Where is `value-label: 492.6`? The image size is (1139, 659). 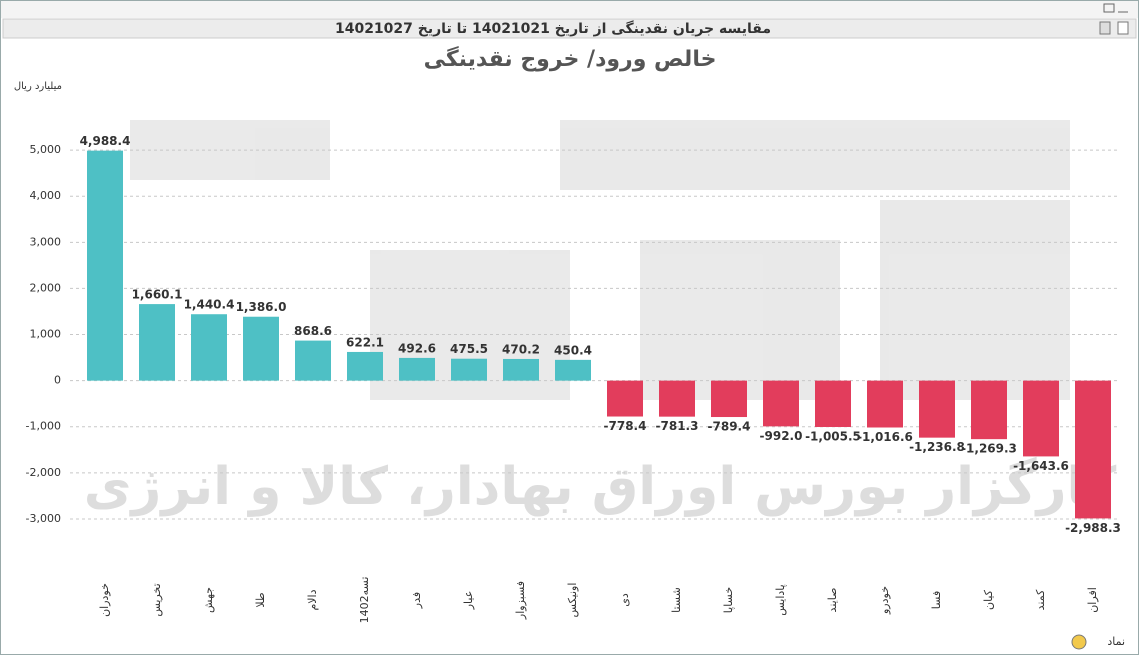 value-label: 492.6 is located at coordinates (417, 348).